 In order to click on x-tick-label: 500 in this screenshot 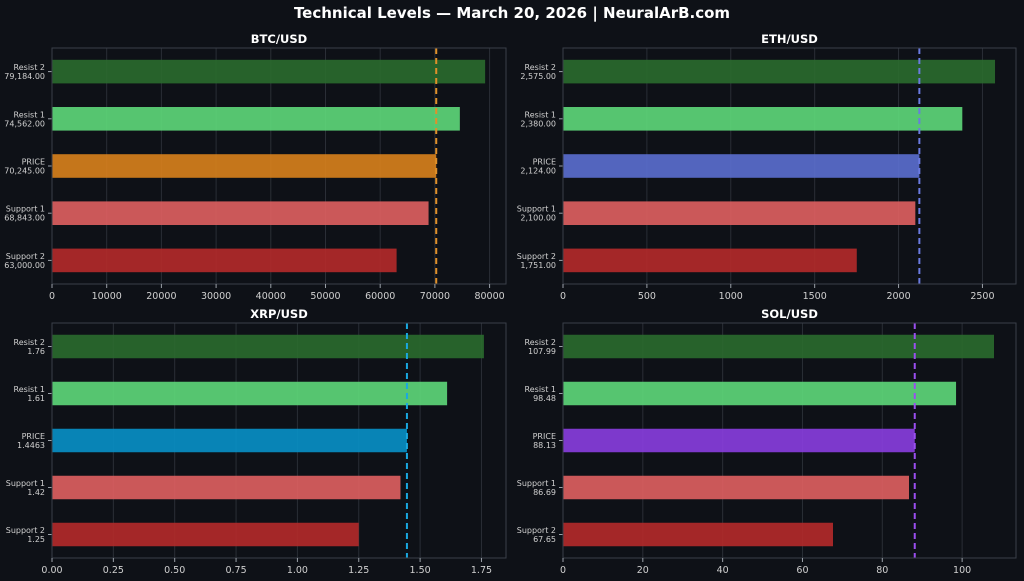, I will do `click(647, 296)`.